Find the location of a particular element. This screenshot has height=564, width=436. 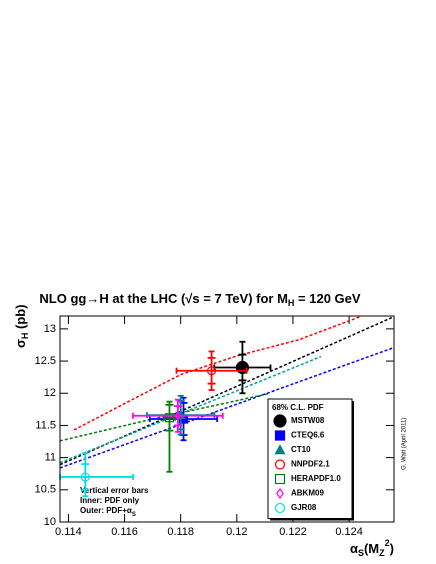

y-tick-label: 10 is located at coordinates (50, 522).